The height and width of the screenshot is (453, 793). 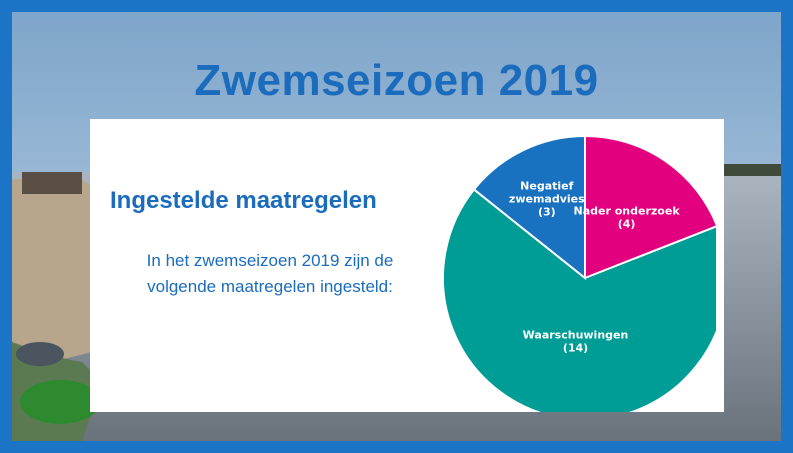 What do you see at coordinates (546, 186) in the screenshot?
I see `pie-slice-label: Negatief` at bounding box center [546, 186].